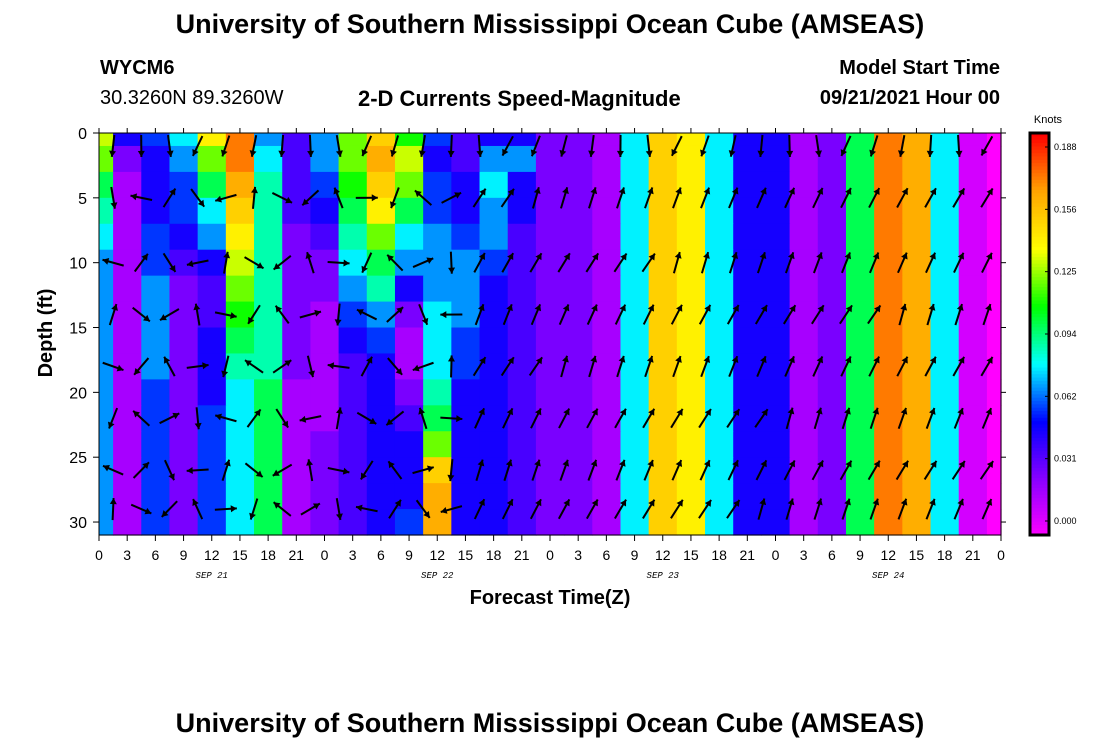  What do you see at coordinates (155, 555) in the screenshot?
I see `x-tick-label: 6` at bounding box center [155, 555].